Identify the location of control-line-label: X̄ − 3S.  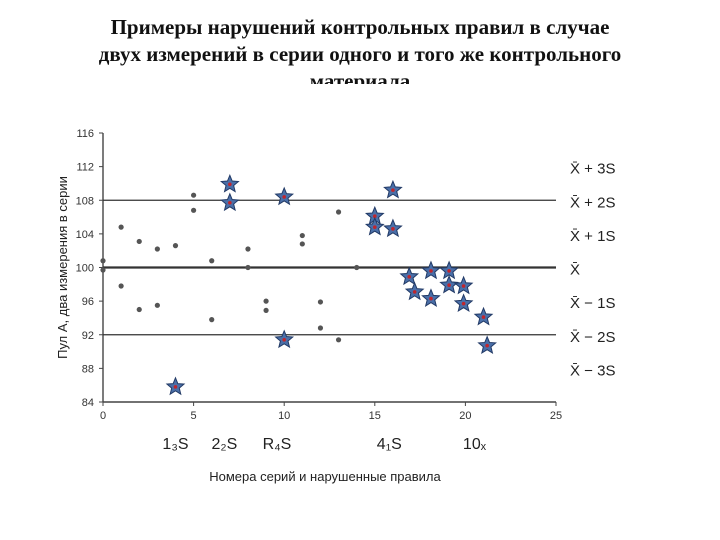
(592, 370).